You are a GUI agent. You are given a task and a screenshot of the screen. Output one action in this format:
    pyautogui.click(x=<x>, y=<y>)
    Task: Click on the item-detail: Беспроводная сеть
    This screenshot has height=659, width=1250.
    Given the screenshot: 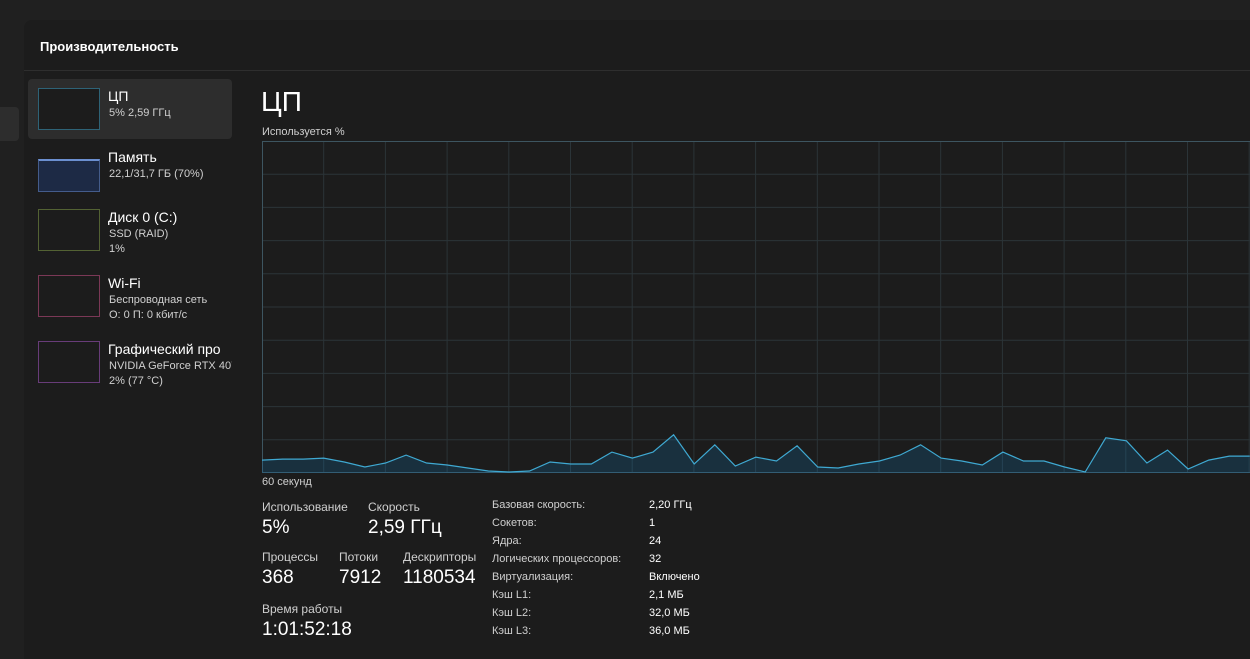 What is the action you would take?
    pyautogui.click(x=158, y=300)
    